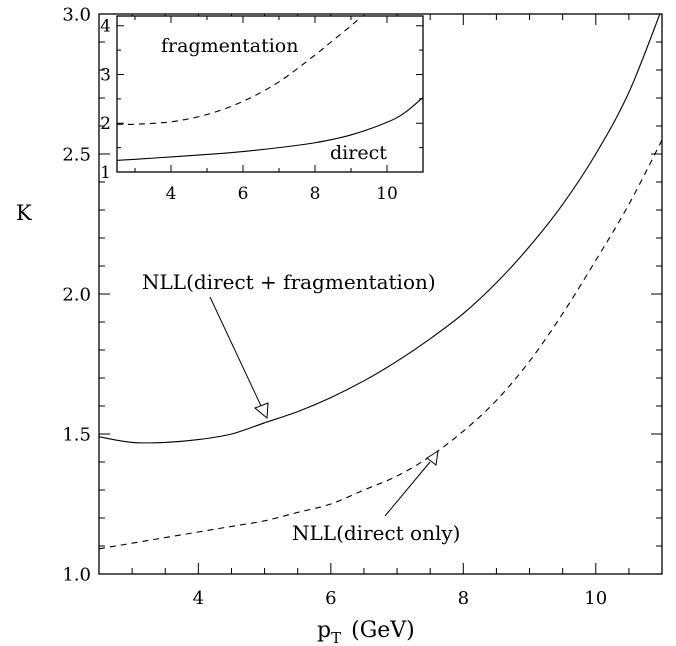 The width and height of the screenshot is (676, 646). I want to click on x-axis-label-subscript: T, so click(336, 637).